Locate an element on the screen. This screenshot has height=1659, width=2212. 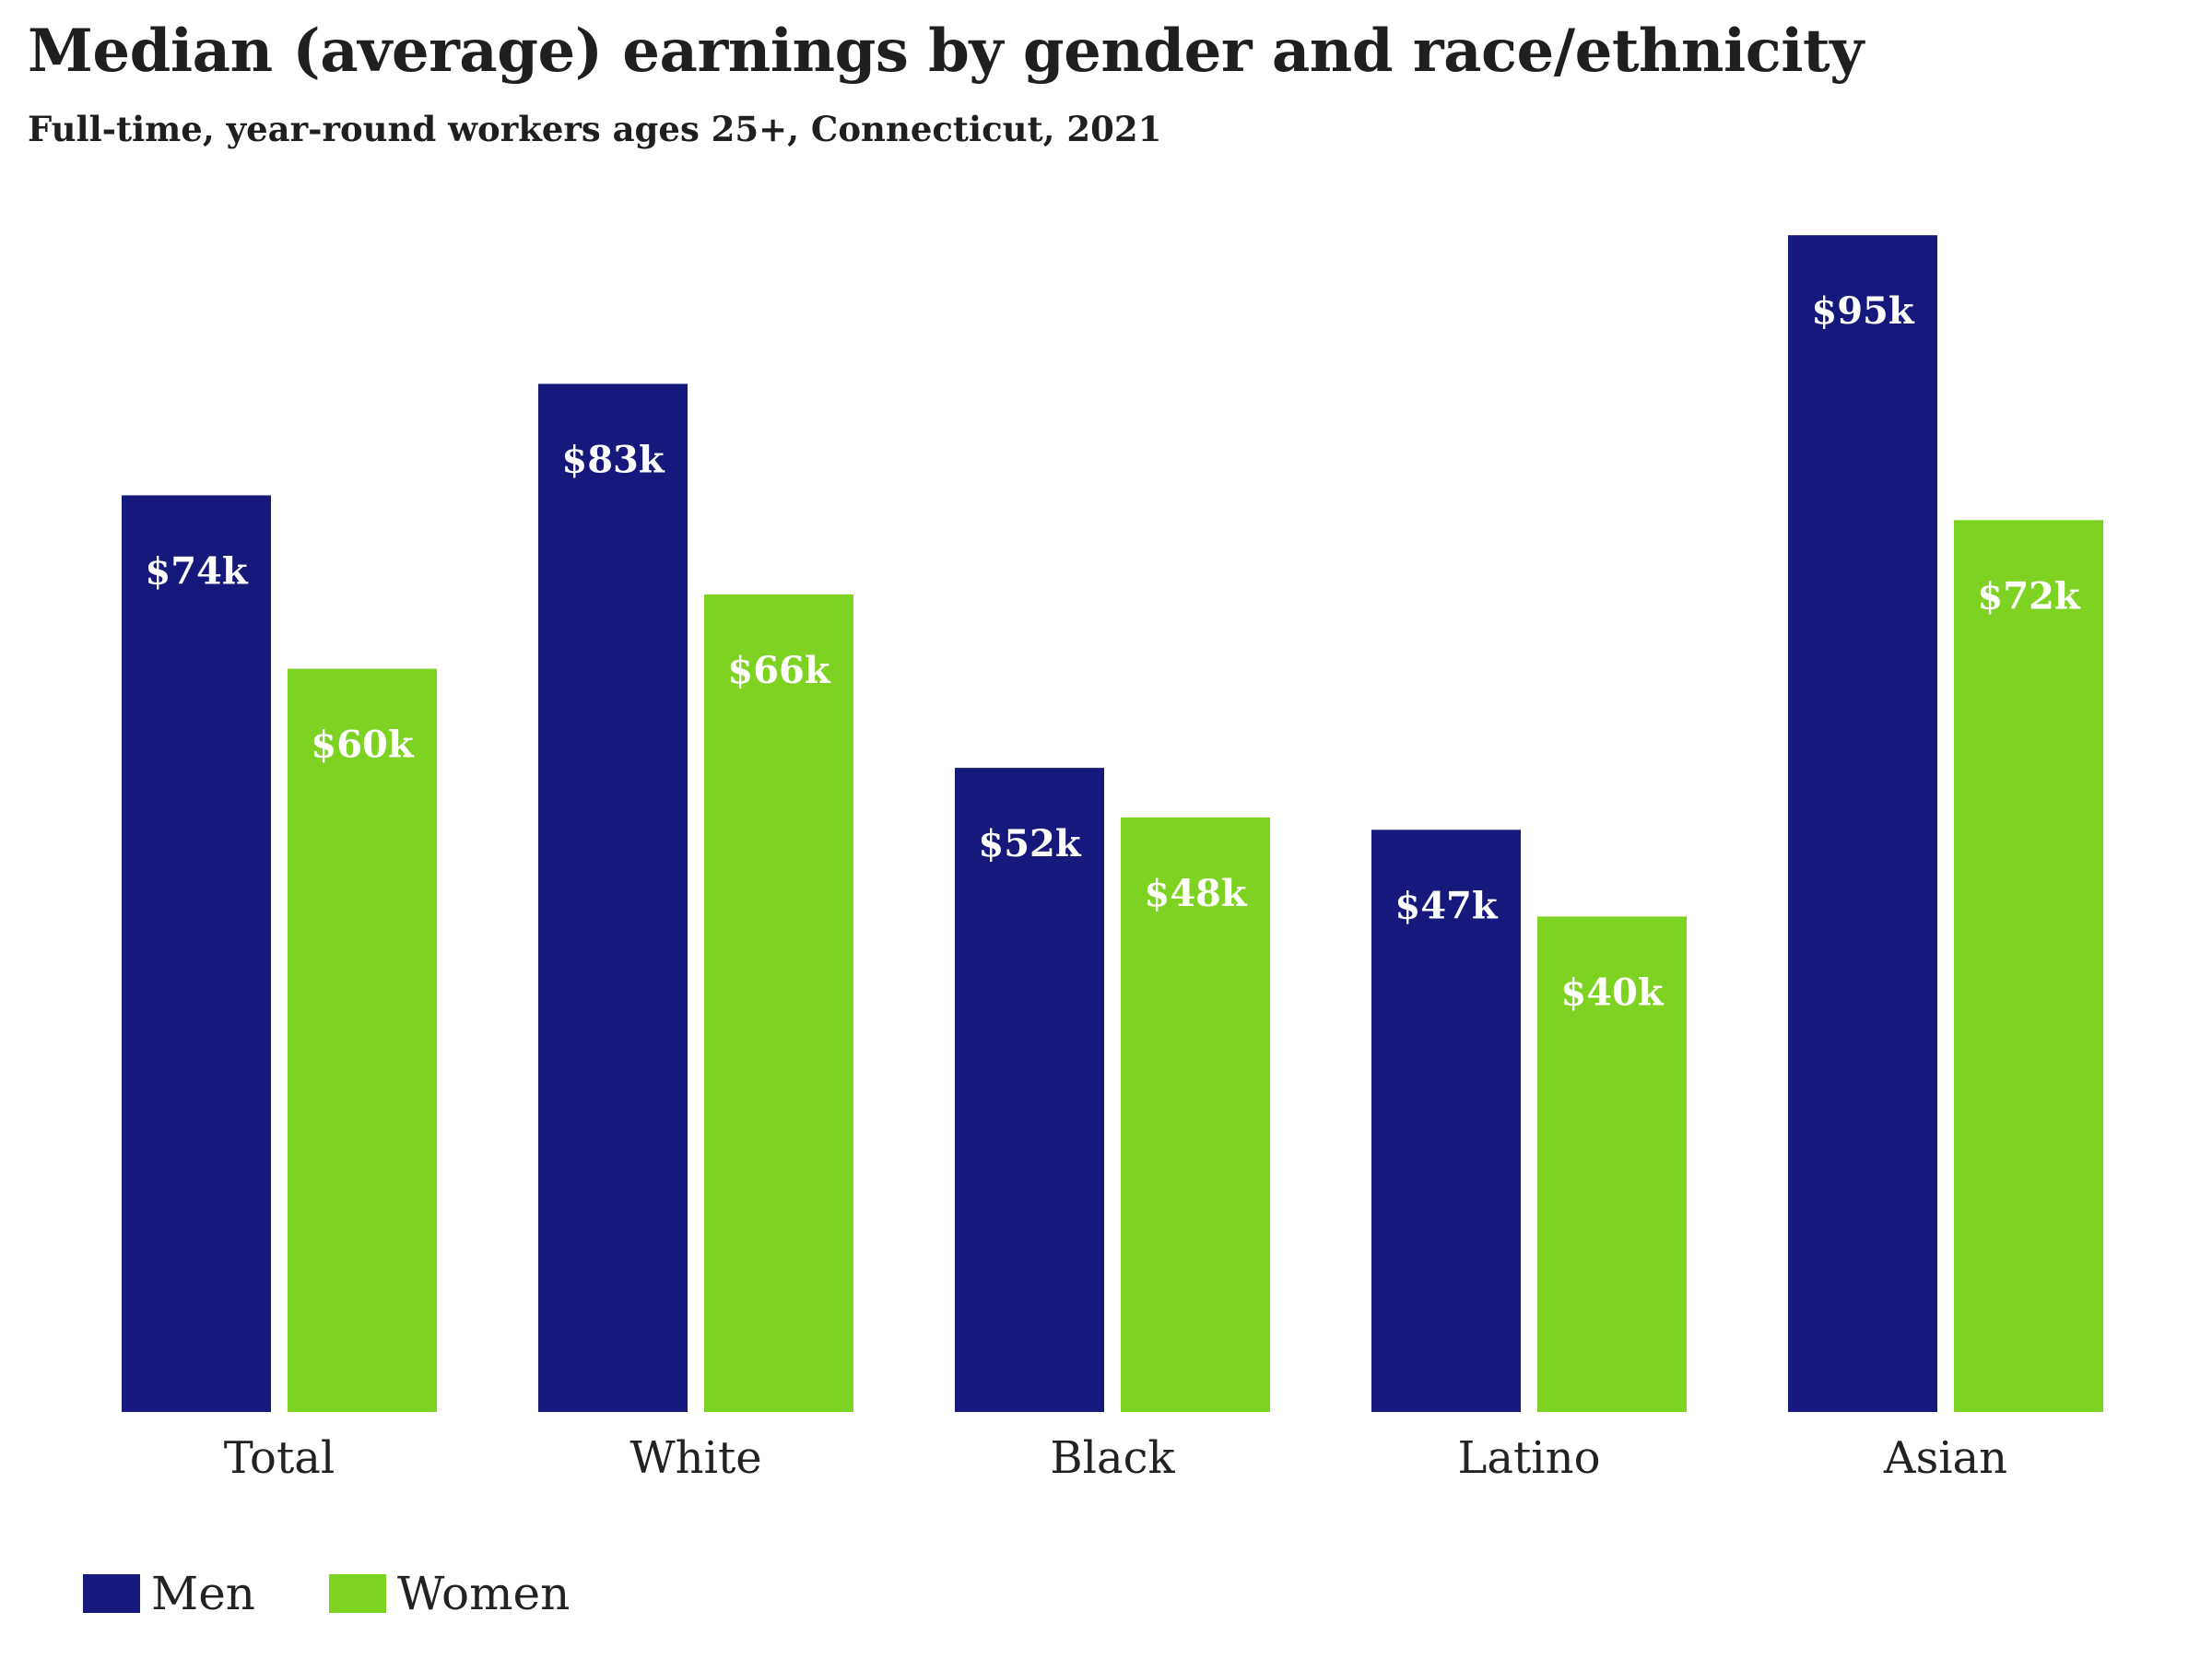
bar-women-black is located at coordinates (1195, 1114).